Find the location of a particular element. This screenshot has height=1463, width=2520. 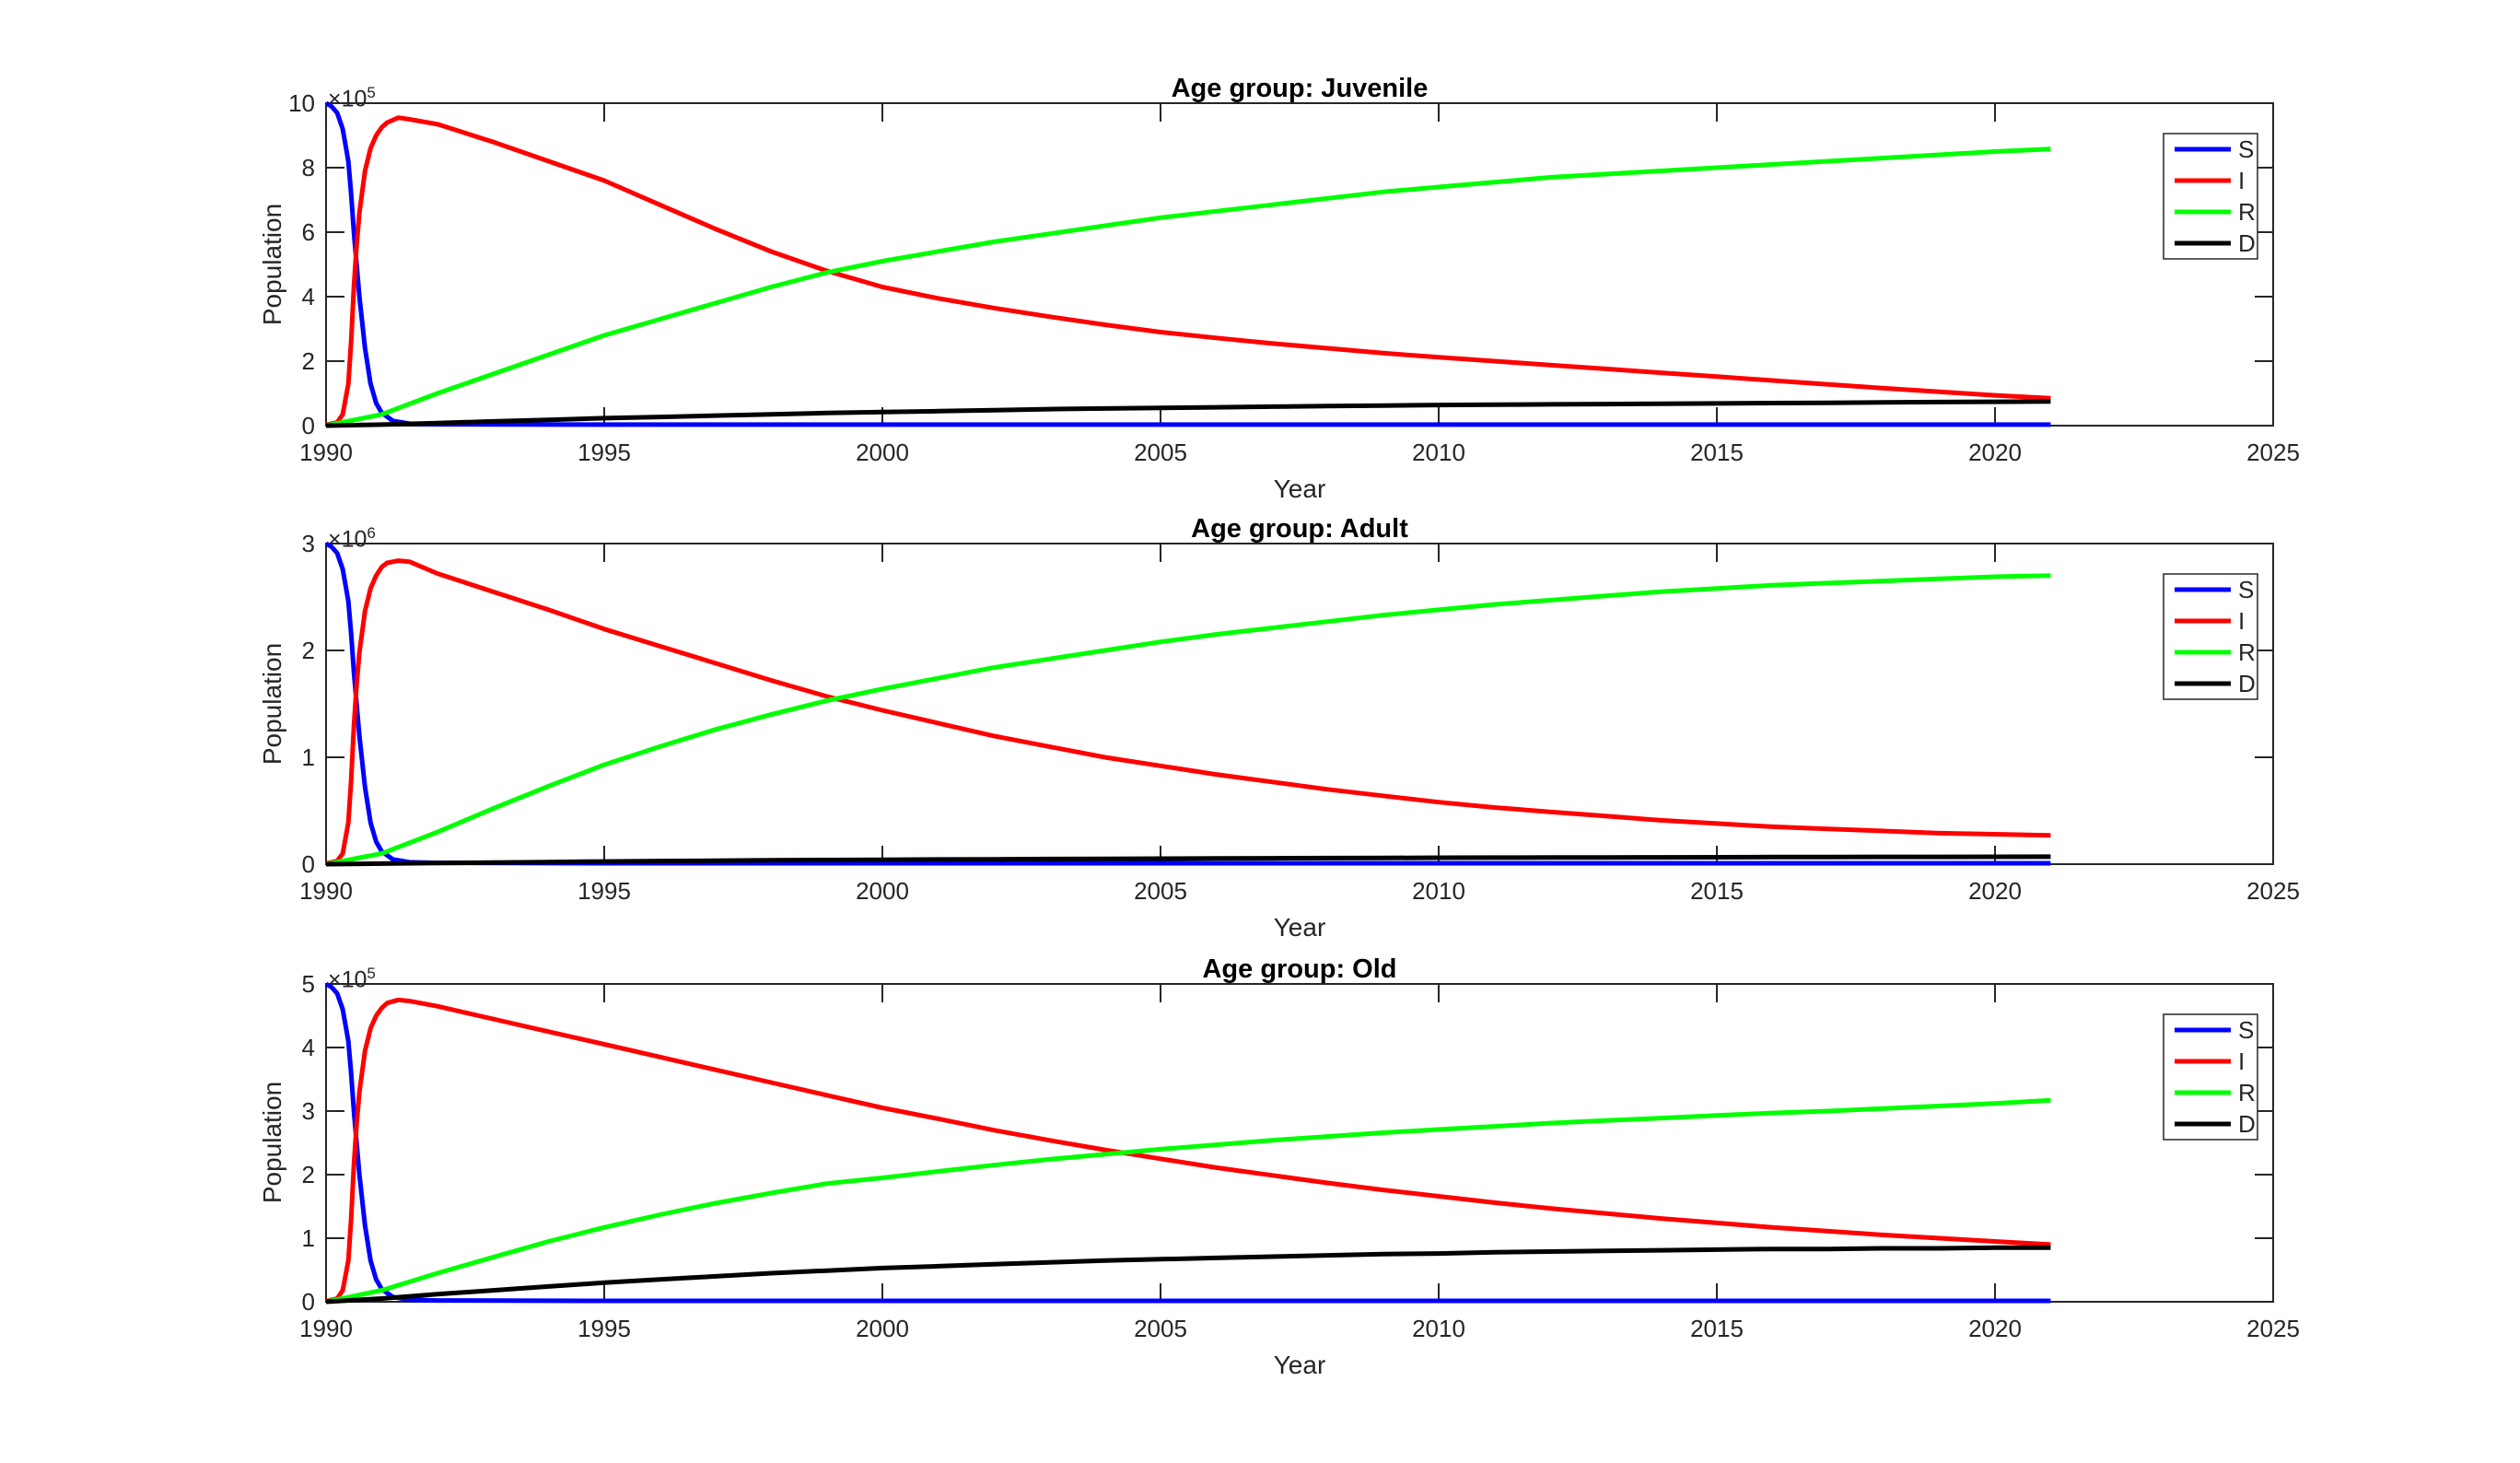

subplot2-title: Age group: Adult is located at coordinates (1299, 529).